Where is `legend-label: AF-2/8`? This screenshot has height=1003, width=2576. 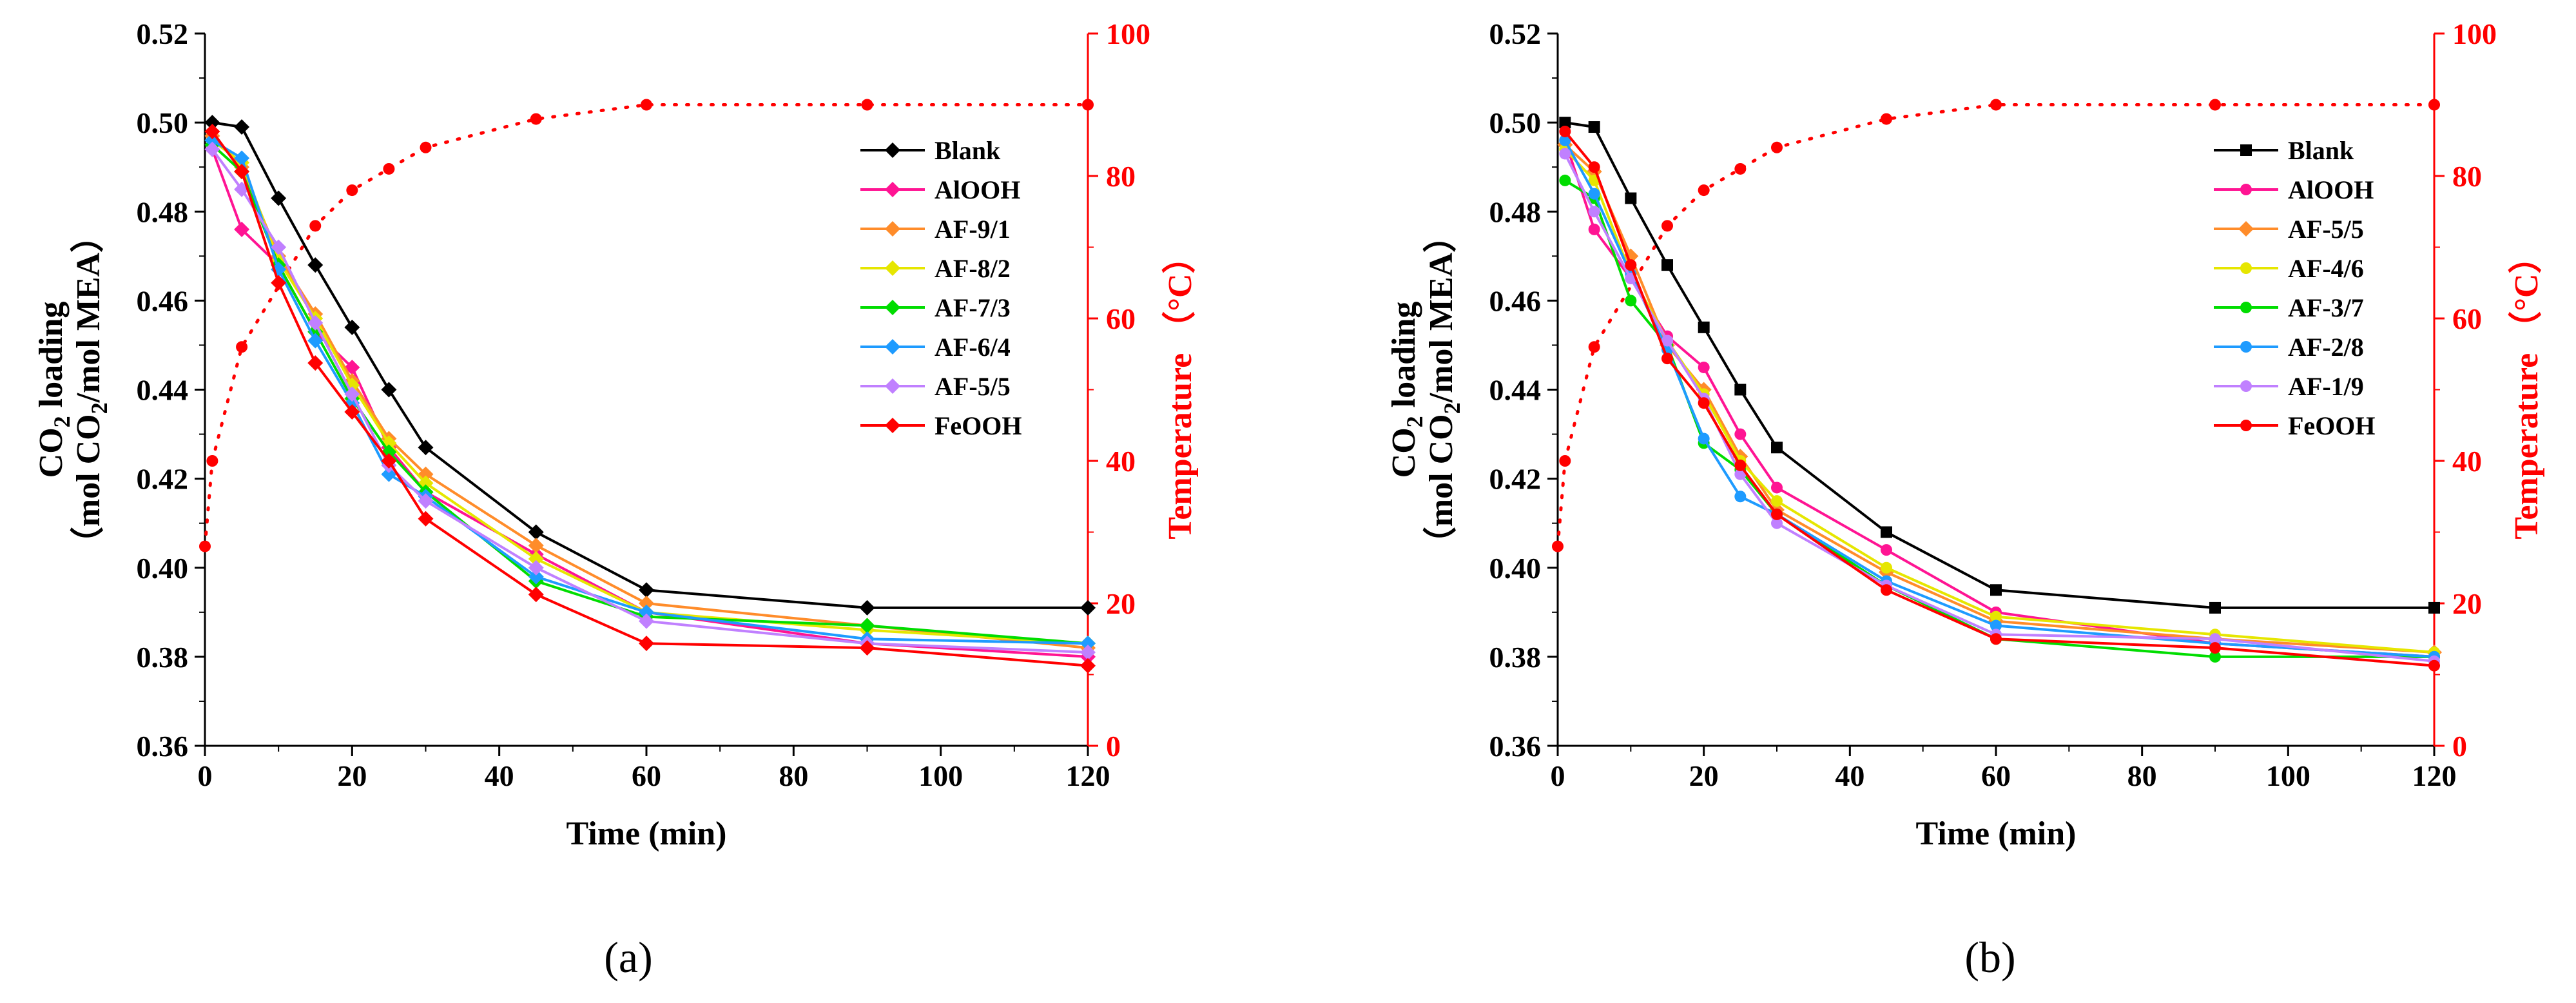
legend-label: AF-2/8 is located at coordinates (2326, 347).